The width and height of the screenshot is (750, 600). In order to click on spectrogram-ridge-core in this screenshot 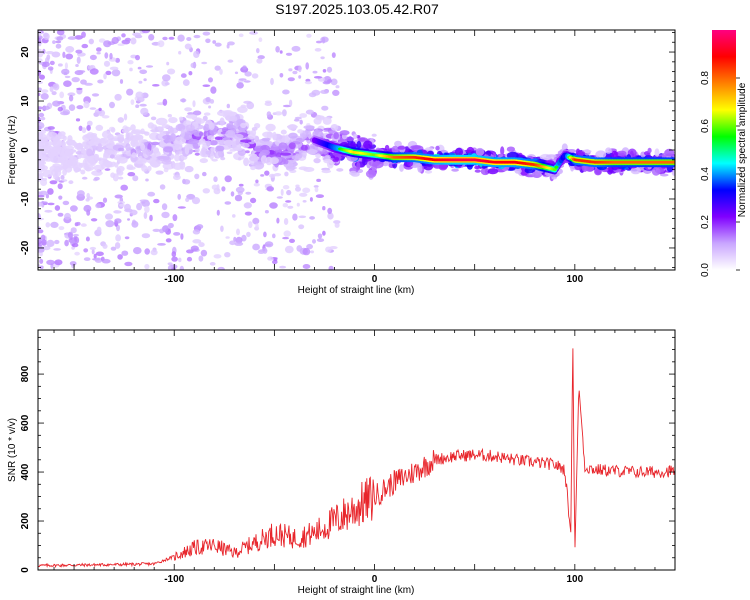, I will do `click(554, 170)`.